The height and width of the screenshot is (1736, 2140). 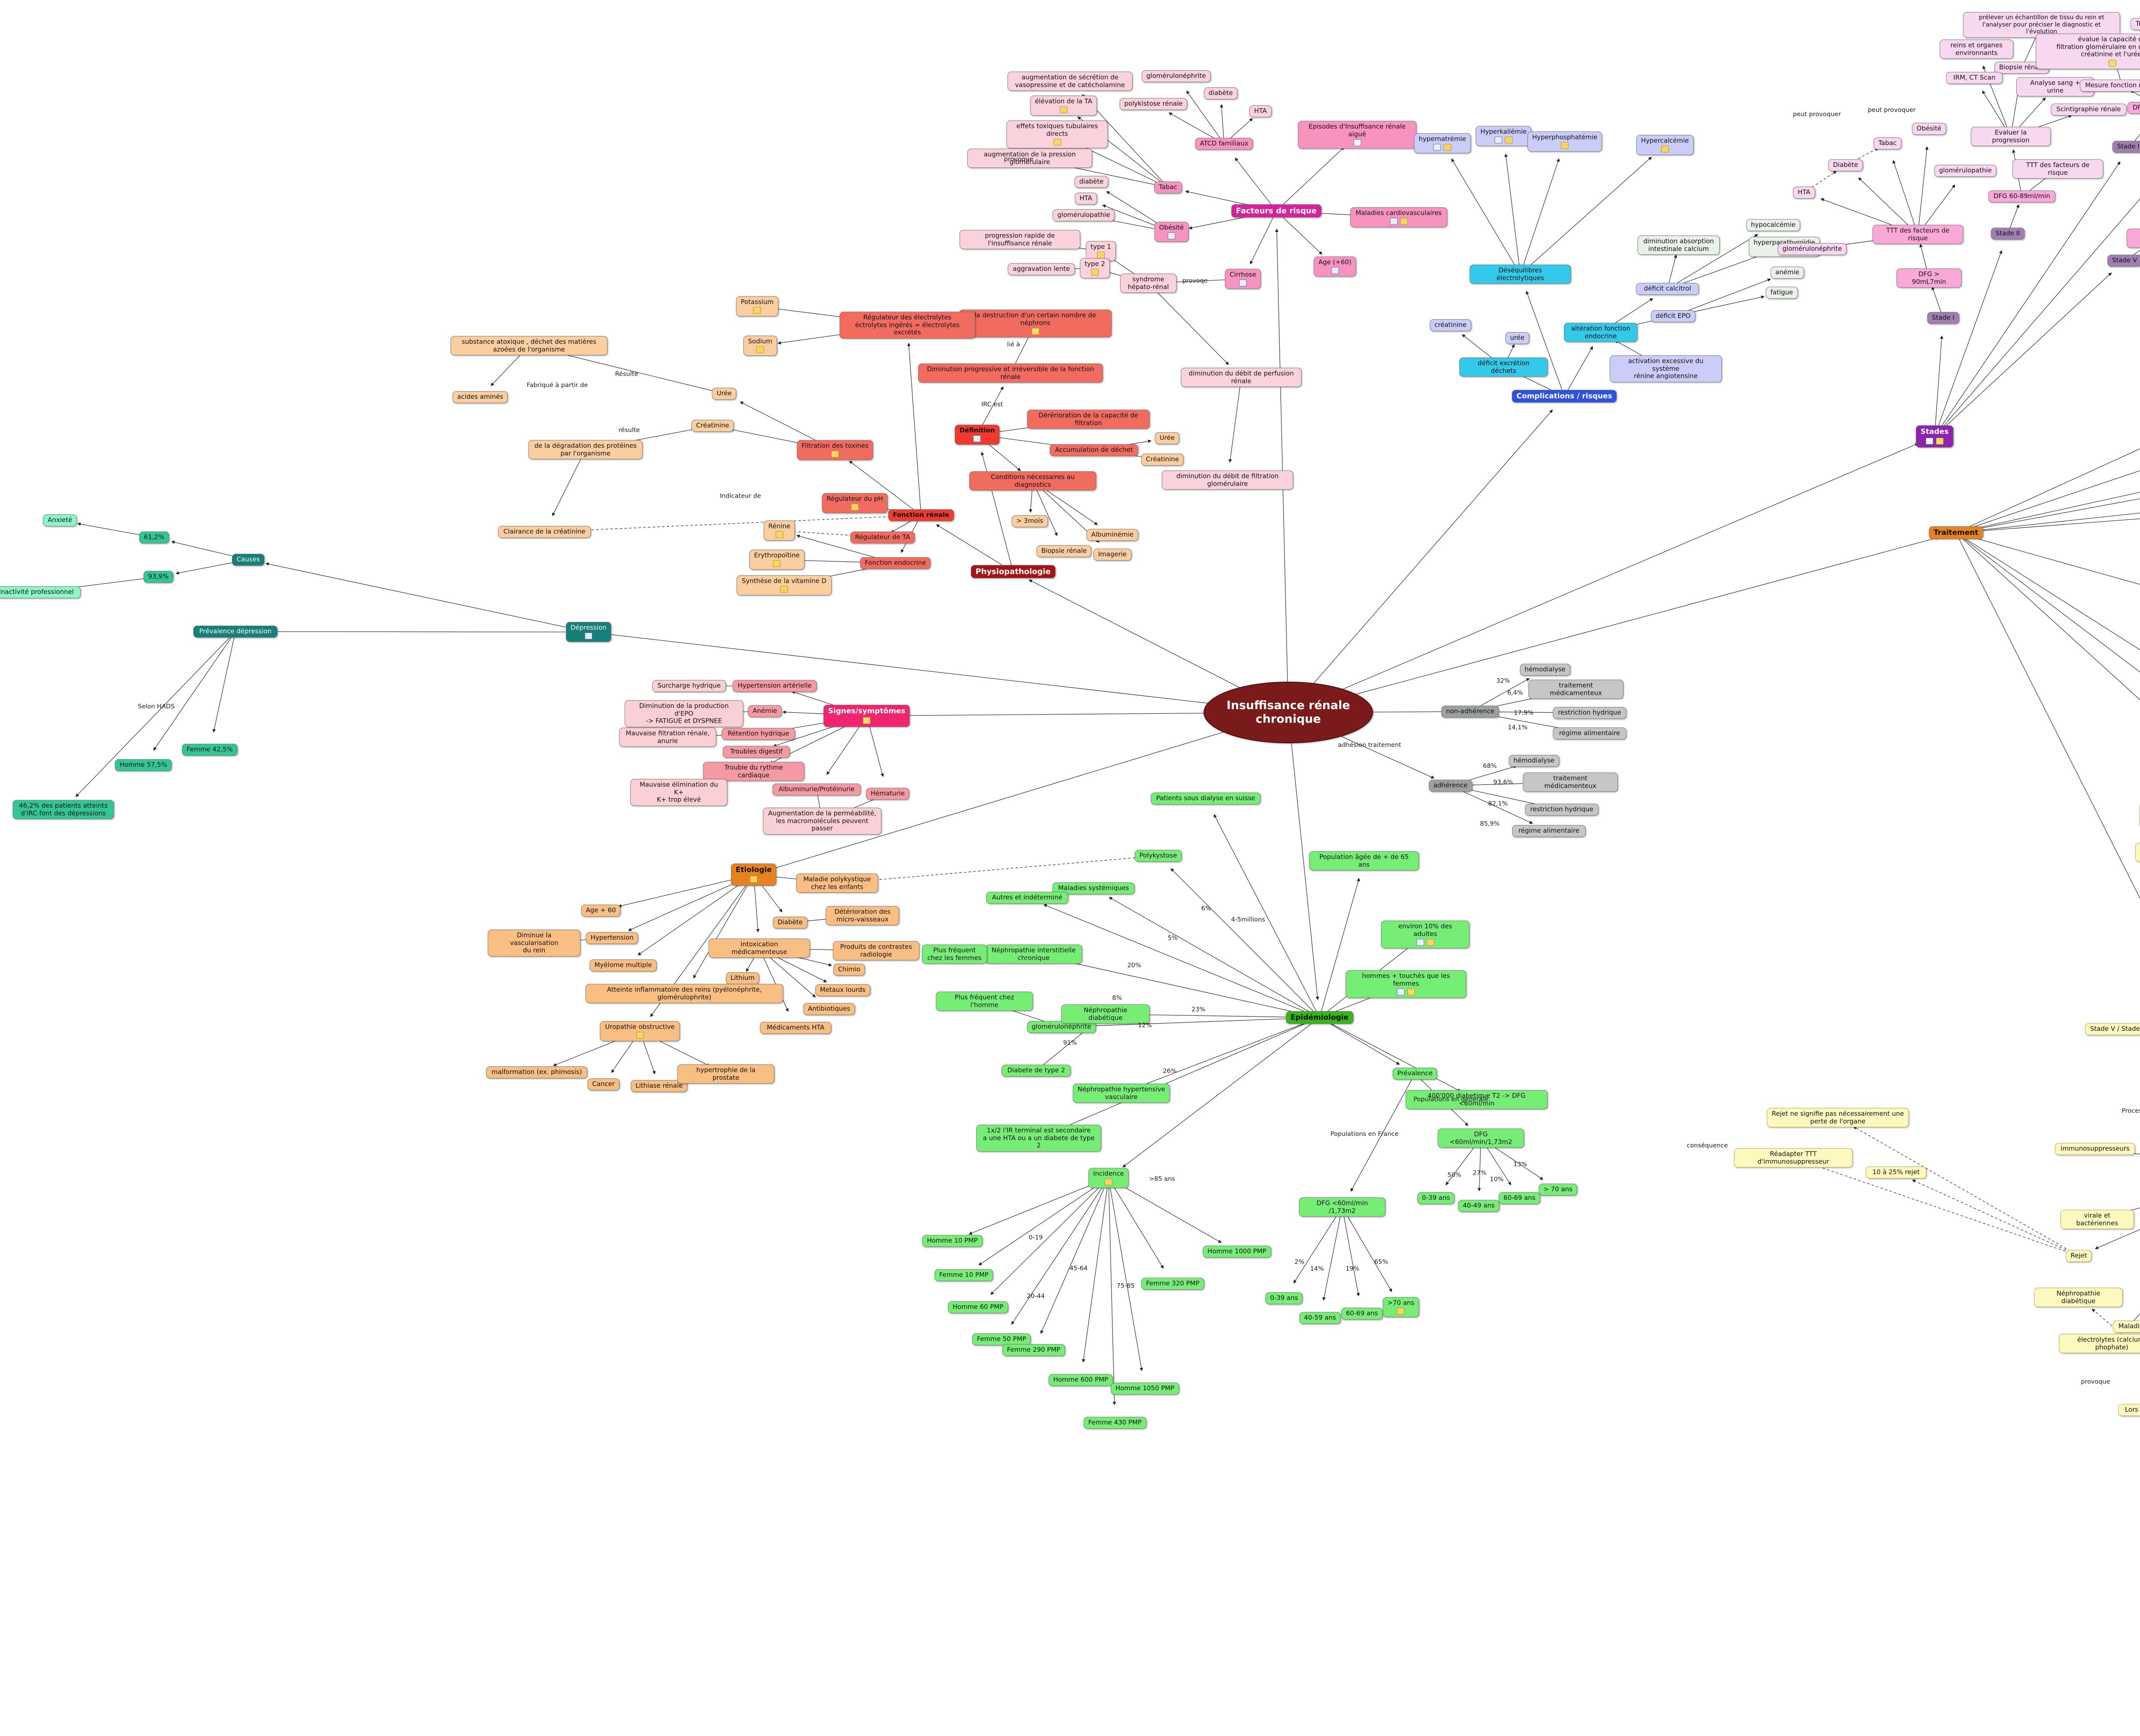 I want to click on mindmap-node-c5: hypernatrémie, so click(x=1442, y=143).